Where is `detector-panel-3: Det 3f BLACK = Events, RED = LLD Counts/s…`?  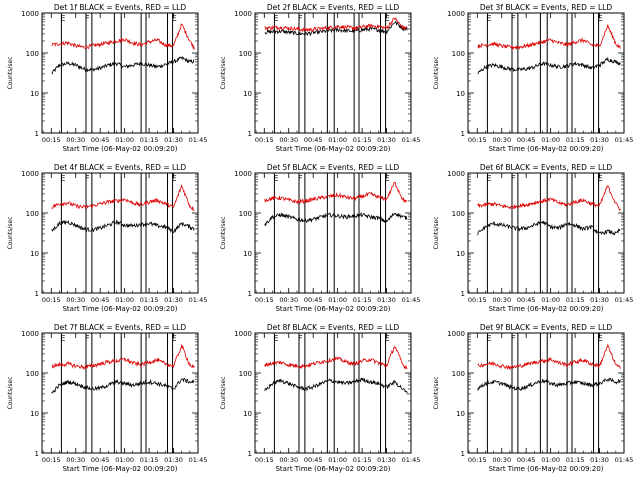
detector-panel-3: Det 3f BLACK = Events, RED = LLD Counts/s… is located at coordinates (533, 78).